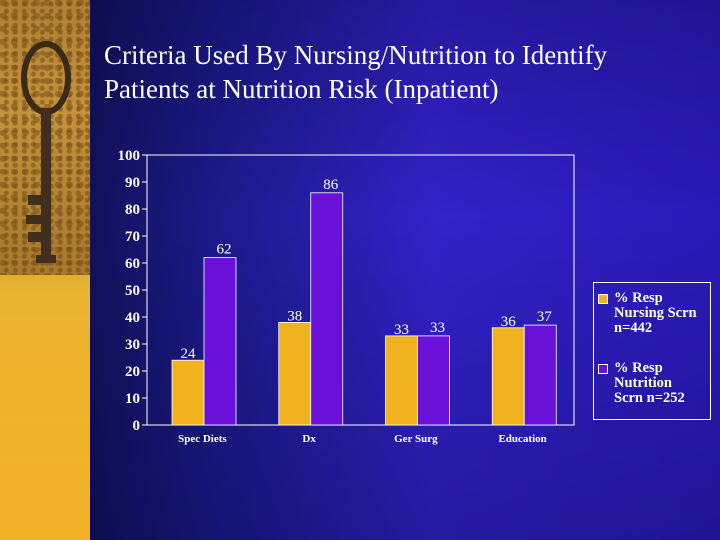 The width and height of the screenshot is (720, 540). I want to click on y-tick-label: 10, so click(132, 399).